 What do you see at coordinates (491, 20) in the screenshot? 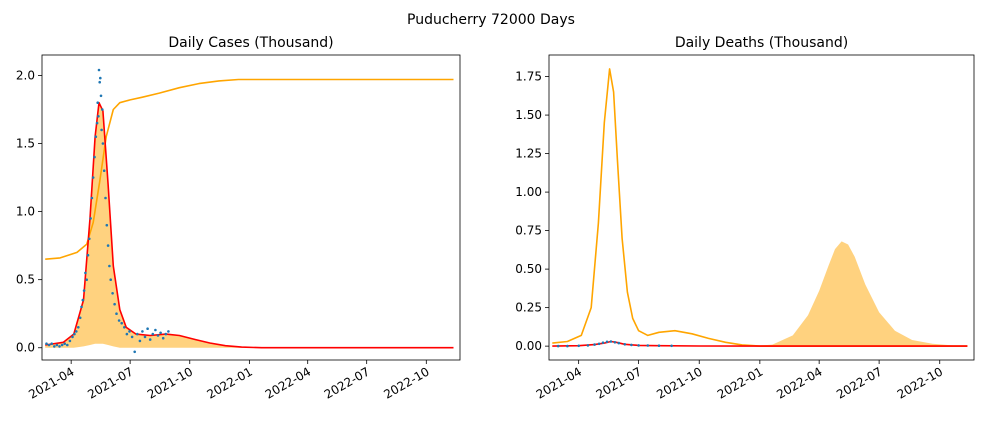
I see `figure-suptitle: Puducherry 72000 Days` at bounding box center [491, 20].